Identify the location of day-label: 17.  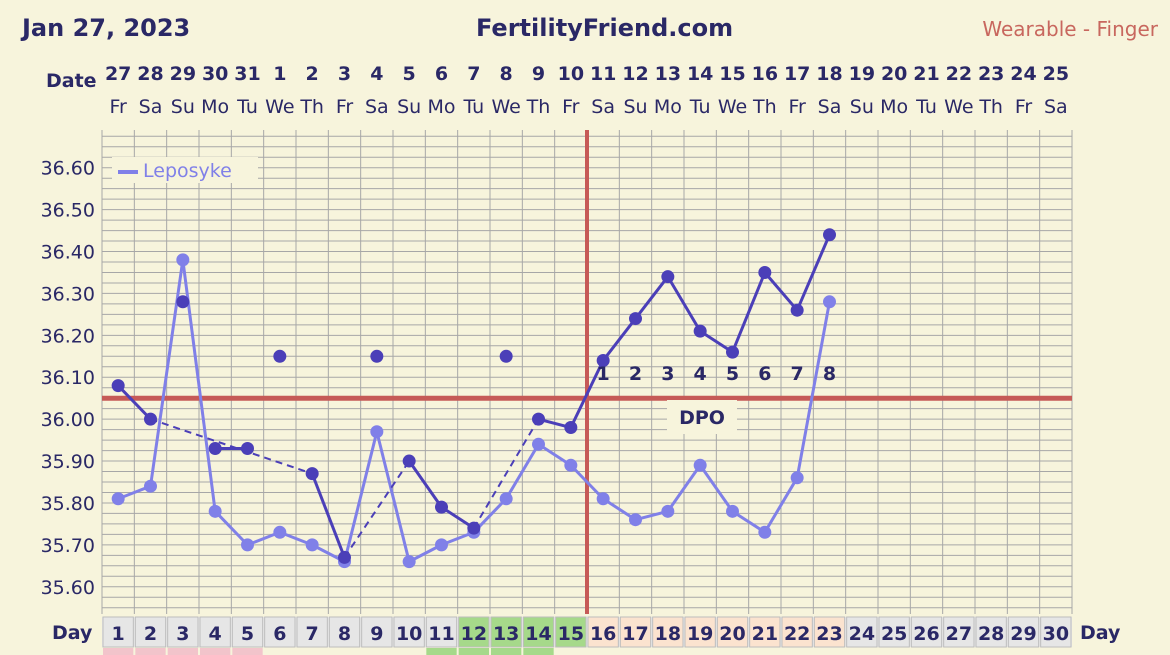
(635, 634).